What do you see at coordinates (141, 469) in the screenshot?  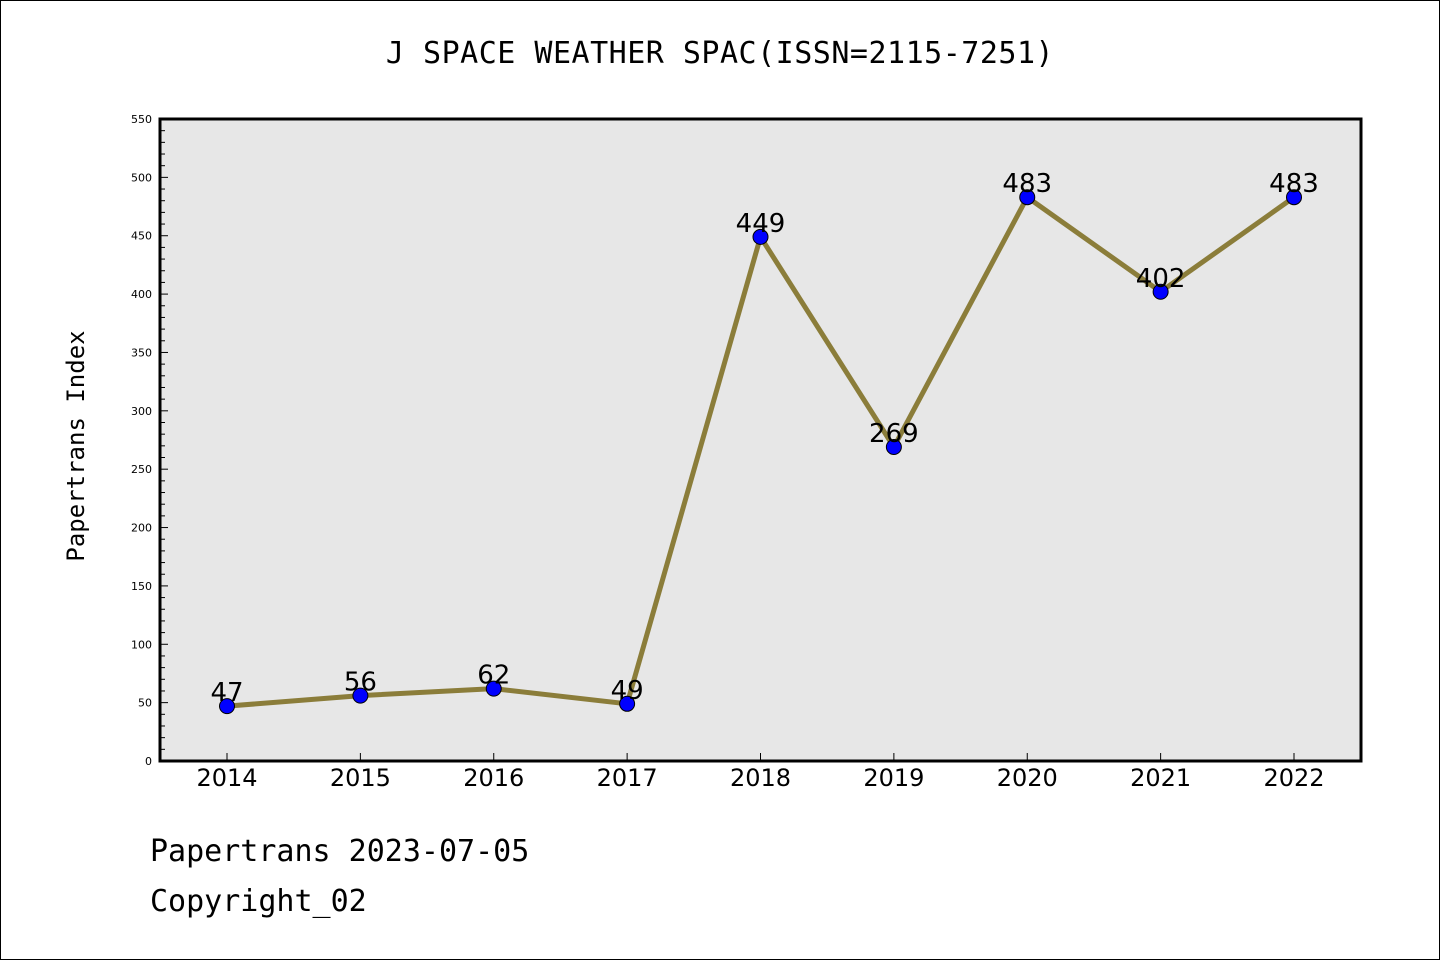 I see `y-tick-label: 250` at bounding box center [141, 469].